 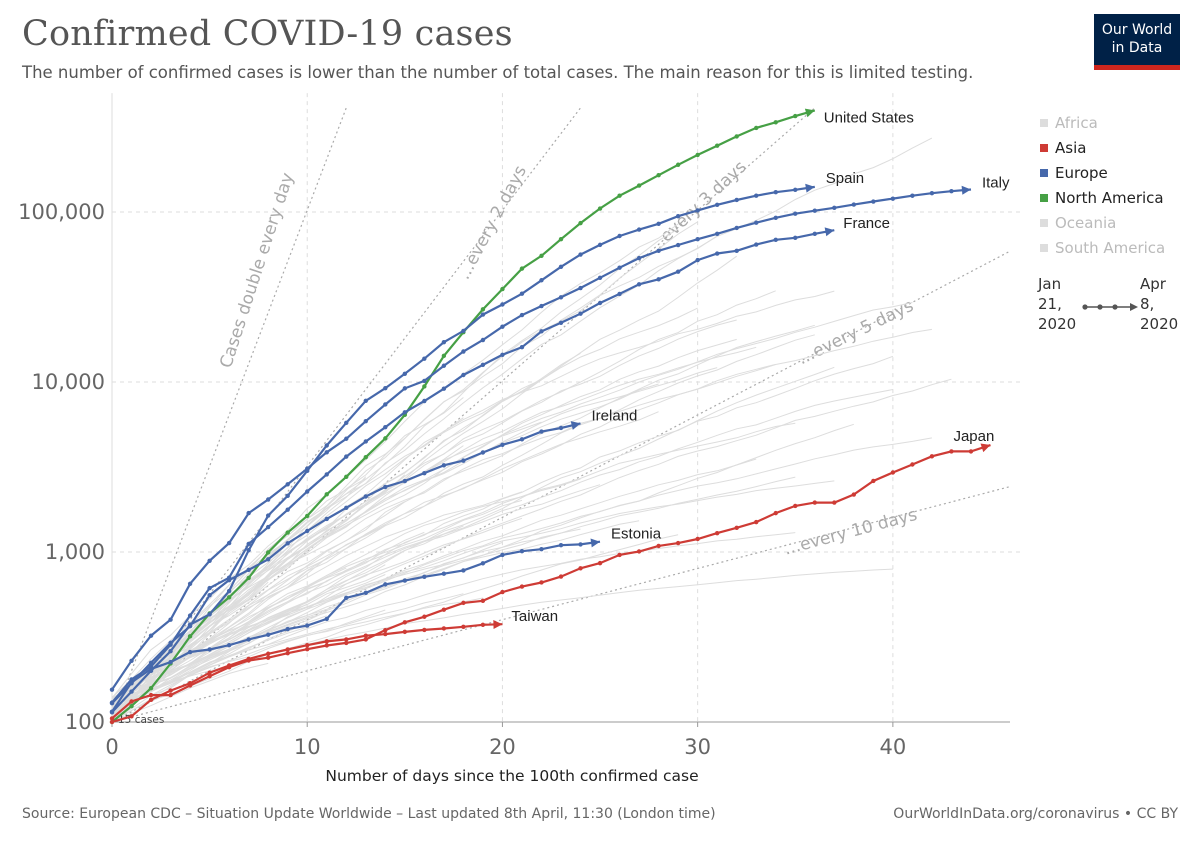 What do you see at coordinates (1137, 30) in the screenshot?
I see `logo-line-1: Our World` at bounding box center [1137, 30].